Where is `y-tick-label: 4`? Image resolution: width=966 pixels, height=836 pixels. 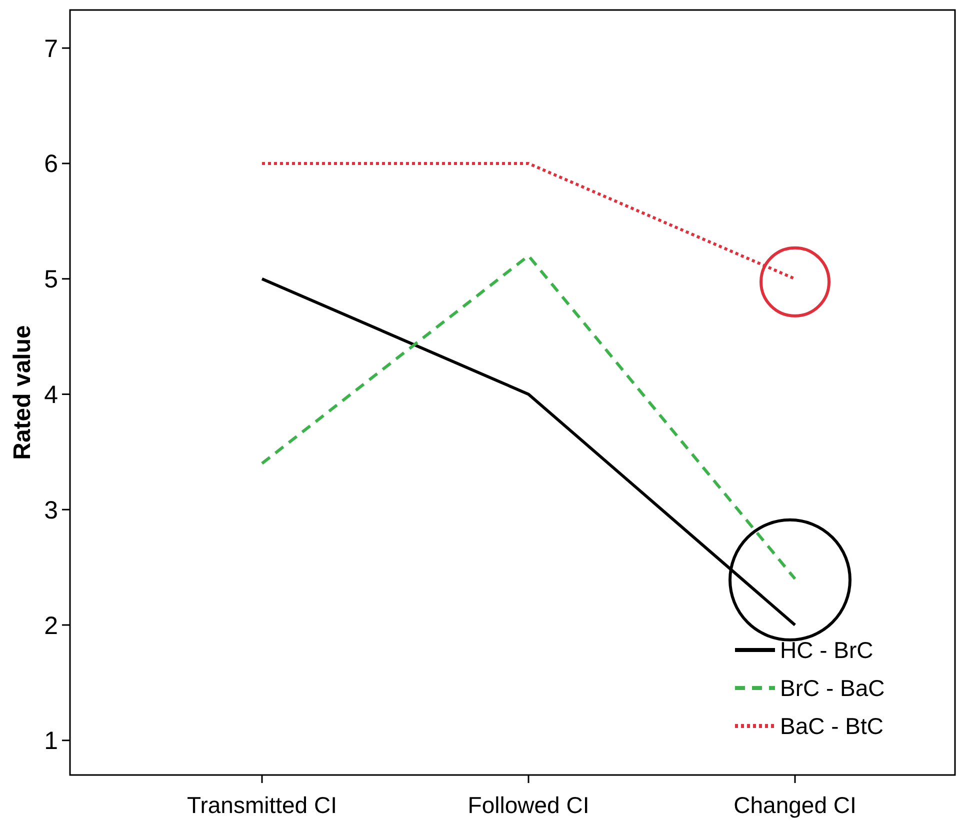
y-tick-label: 4 is located at coordinates (51, 394).